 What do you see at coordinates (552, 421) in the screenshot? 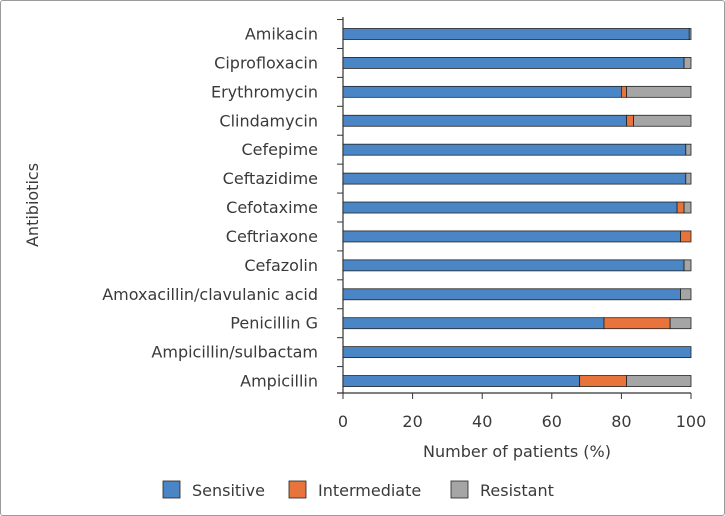
I see `x-tick-label: 60` at bounding box center [552, 421].